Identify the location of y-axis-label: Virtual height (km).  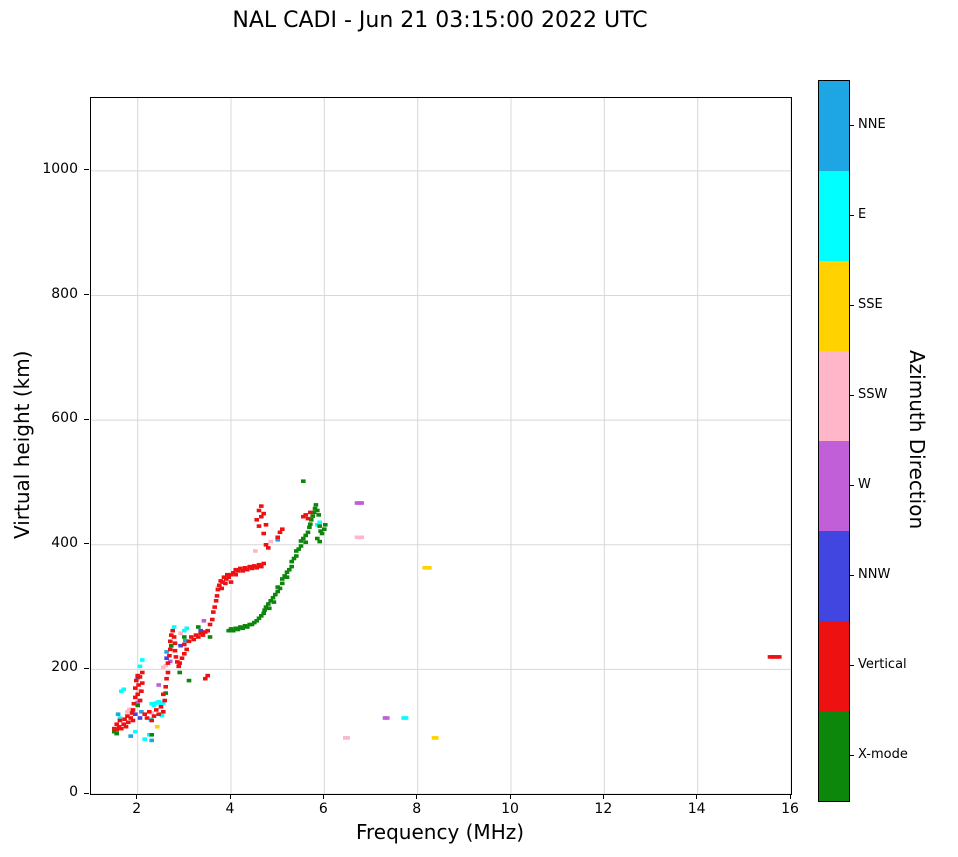
(22, 445).